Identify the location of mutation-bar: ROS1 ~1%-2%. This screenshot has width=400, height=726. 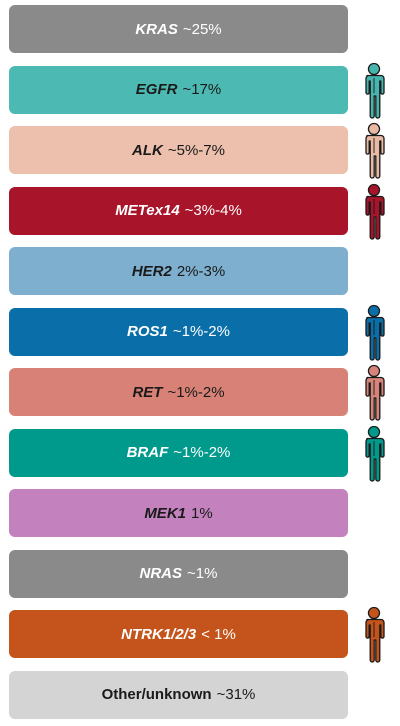
(178, 331).